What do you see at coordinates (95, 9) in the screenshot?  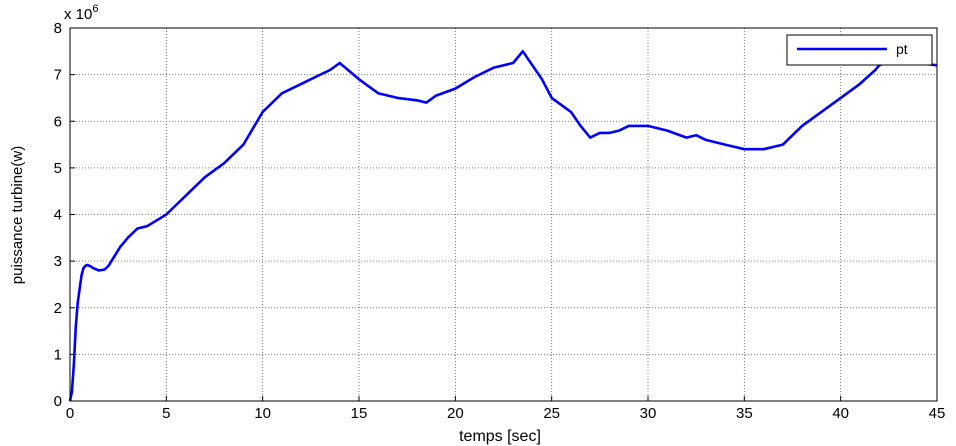 I see `y-multiplier-exponent: 6` at bounding box center [95, 9].